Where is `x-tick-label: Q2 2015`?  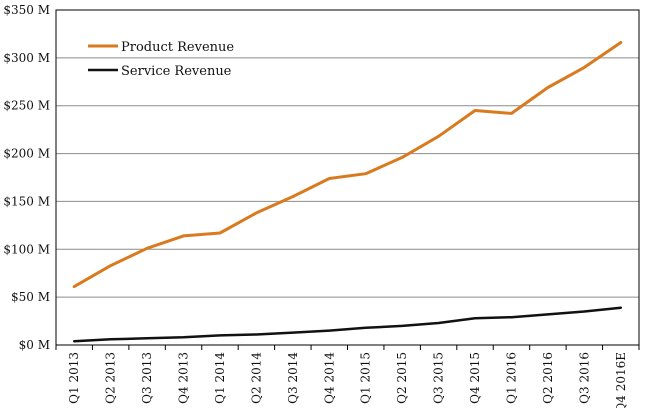
x-tick-label: Q2 2015 is located at coordinates (402, 378).